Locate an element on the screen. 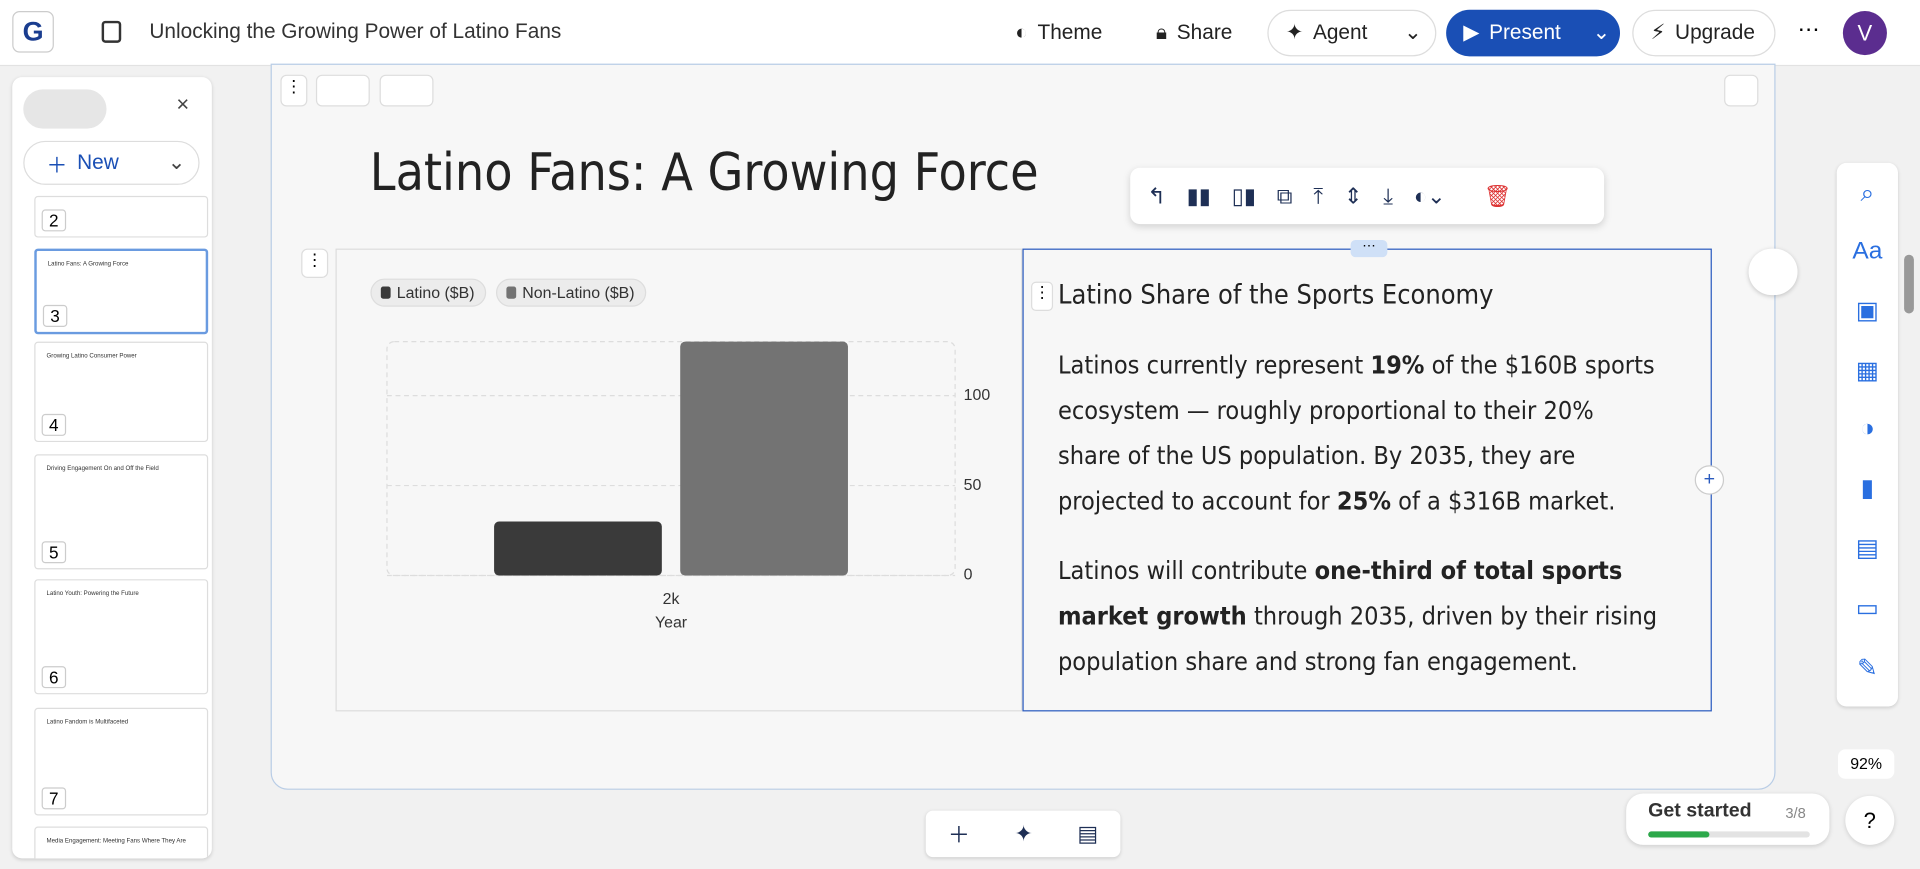 This screenshot has width=1920, height=869. new-button: ＋ New ⌄ is located at coordinates (111, 162).